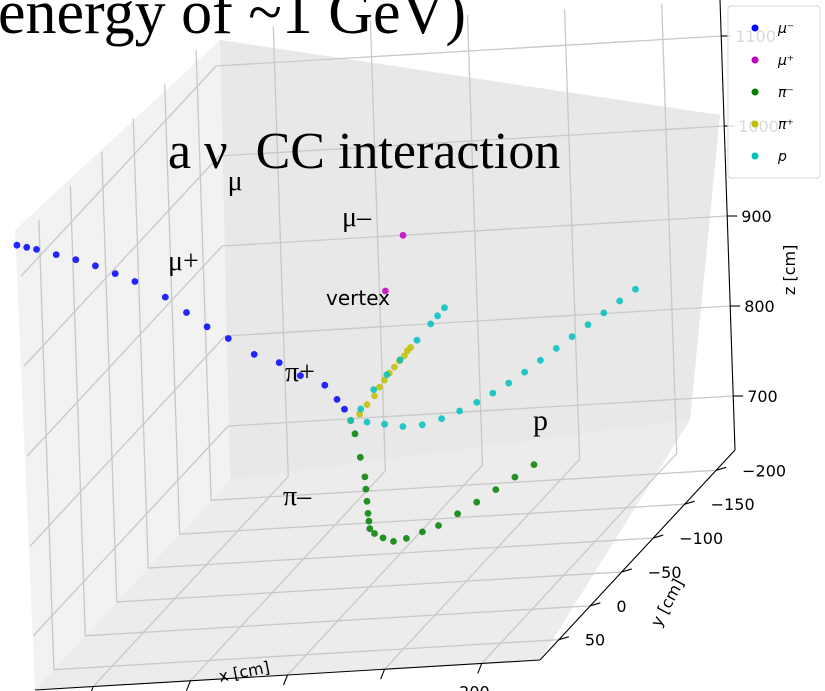  Describe the element at coordinates (786, 93) in the screenshot. I see `legend-label: π⁻` at that location.